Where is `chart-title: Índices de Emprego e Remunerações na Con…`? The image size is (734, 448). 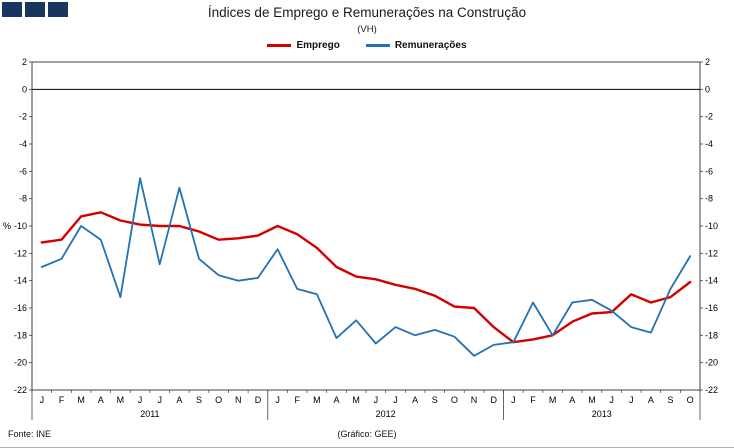 chart-title: Índices de Emprego e Remunerações na Con… is located at coordinates (367, 12).